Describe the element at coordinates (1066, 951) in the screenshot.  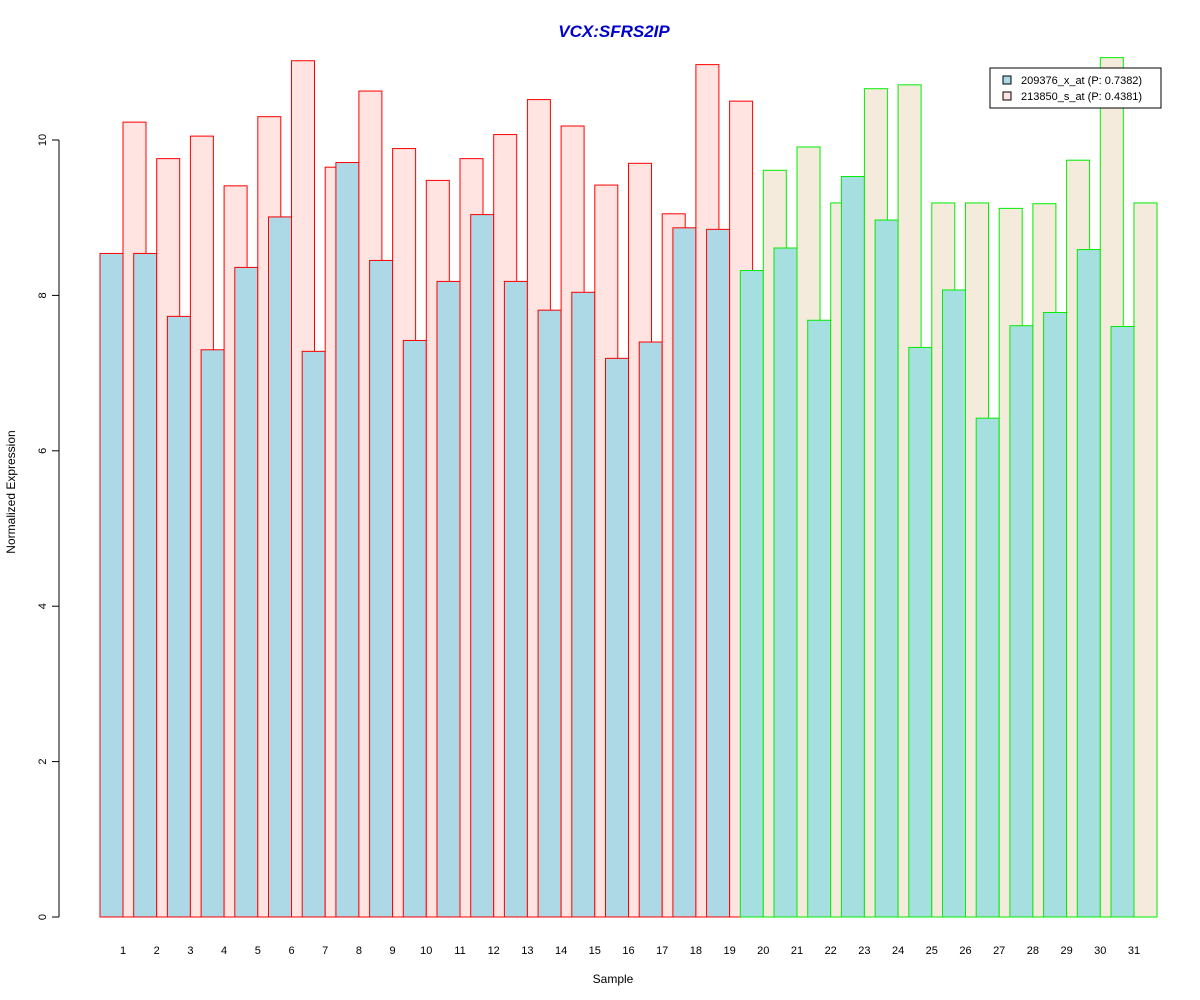
I see `x-tick-label: 29` at that location.